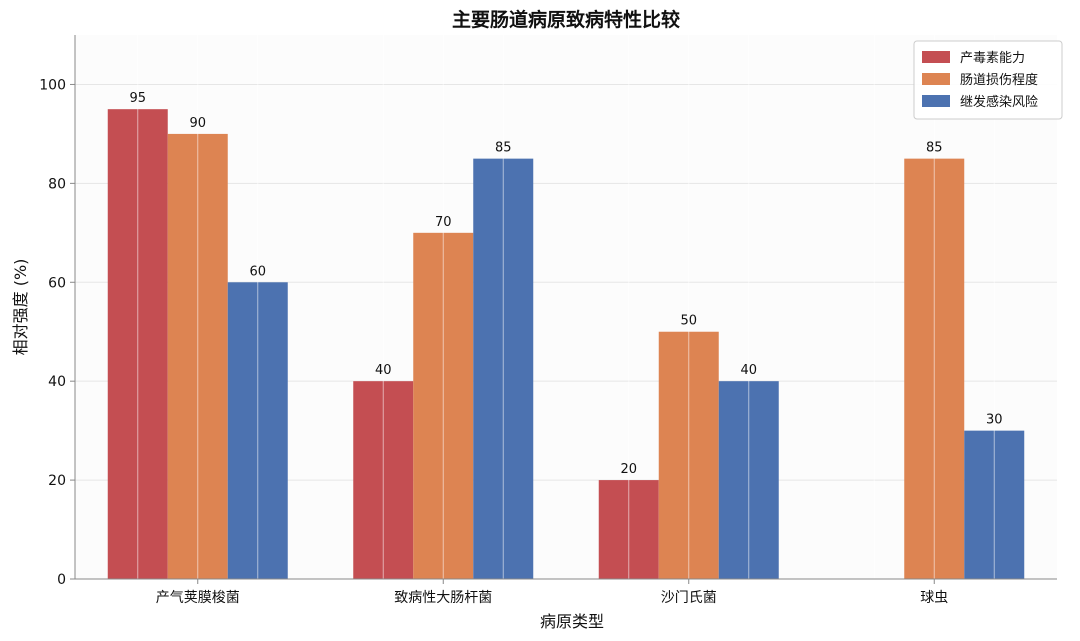 The height and width of the screenshot is (641, 1080). What do you see at coordinates (197, 123) in the screenshot?
I see `data-label: 90` at bounding box center [197, 123].